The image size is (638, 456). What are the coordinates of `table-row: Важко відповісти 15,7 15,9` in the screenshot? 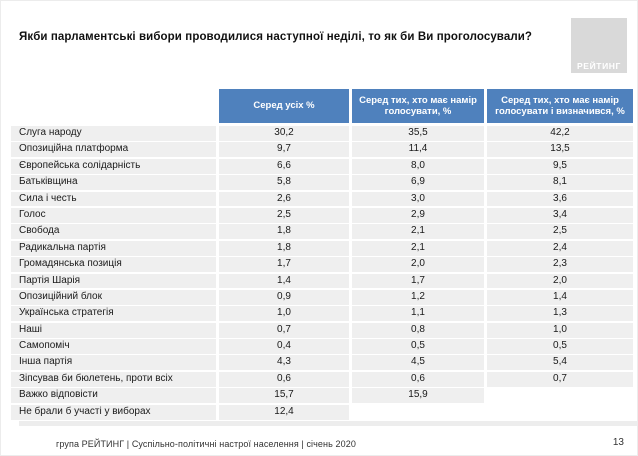 It's located at (322, 396).